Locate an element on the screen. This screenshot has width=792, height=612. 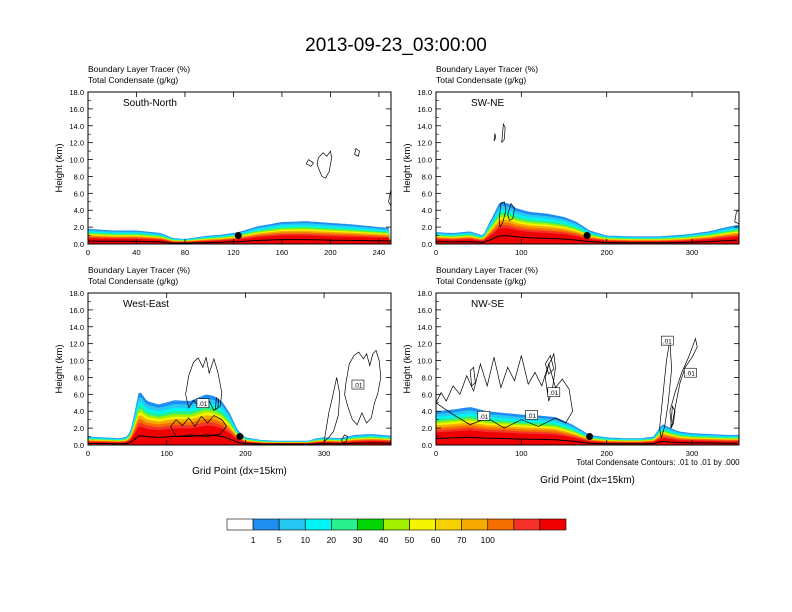
colorbar-label: 50 is located at coordinates (410, 540).